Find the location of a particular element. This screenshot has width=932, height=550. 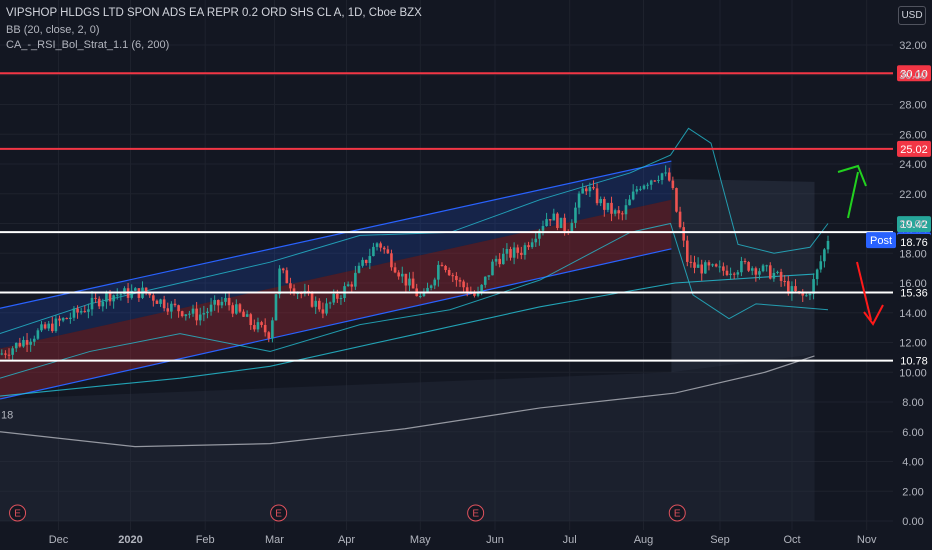

price-tag is located at coordinates (914, 241).